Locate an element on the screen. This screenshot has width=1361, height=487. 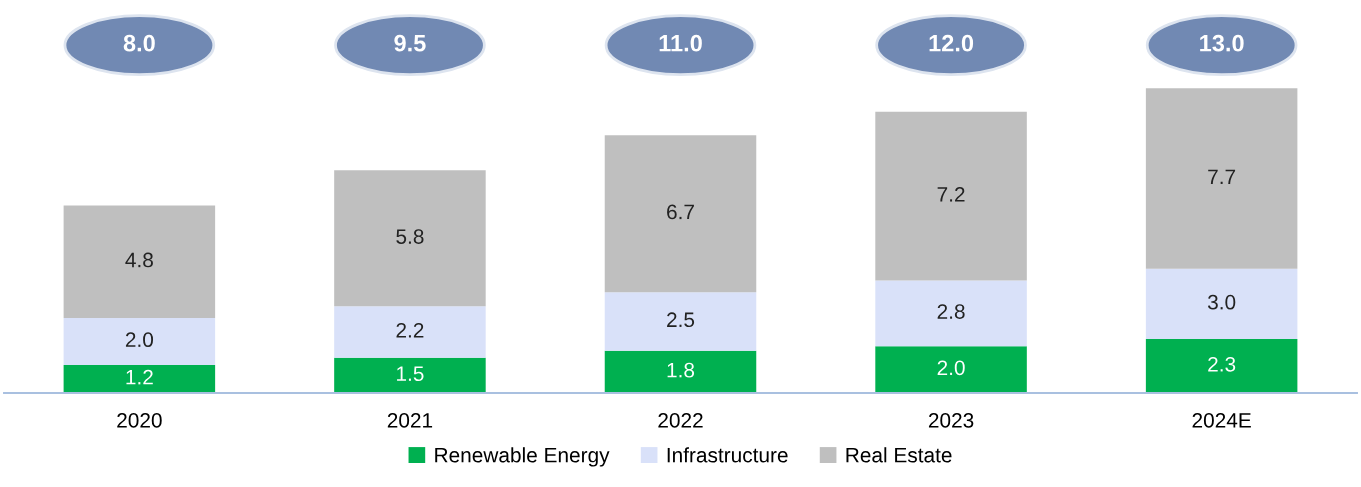
data-label: 6.7 is located at coordinates (680, 212).